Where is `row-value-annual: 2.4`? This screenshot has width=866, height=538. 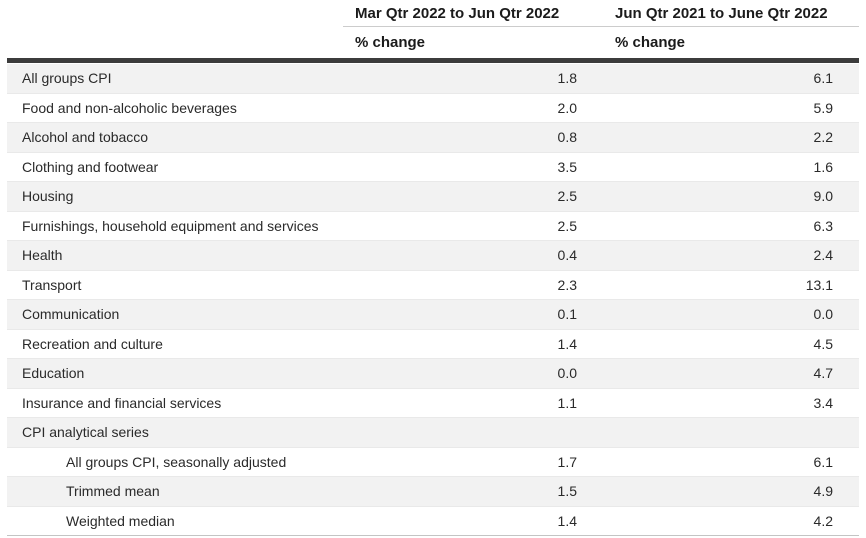 row-value-annual: 2.4 is located at coordinates (823, 255).